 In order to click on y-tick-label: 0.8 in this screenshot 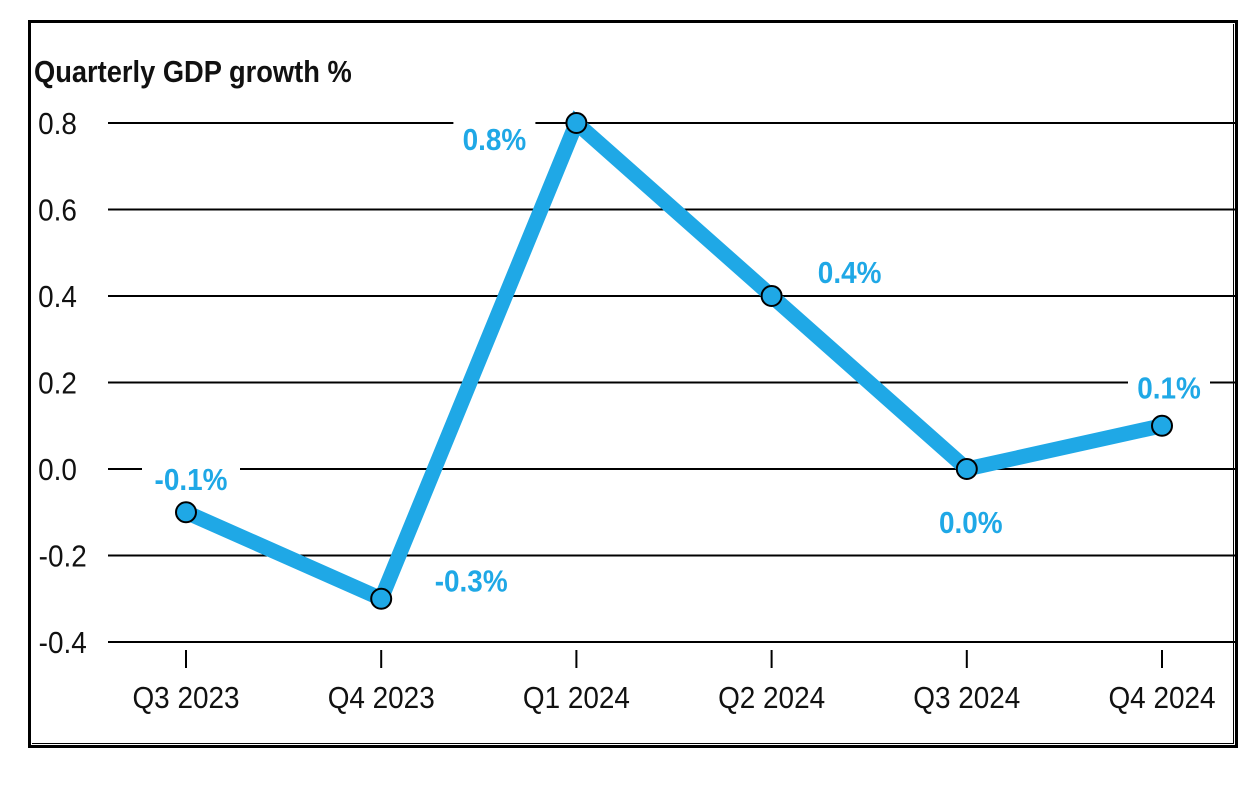, I will do `click(57, 124)`.